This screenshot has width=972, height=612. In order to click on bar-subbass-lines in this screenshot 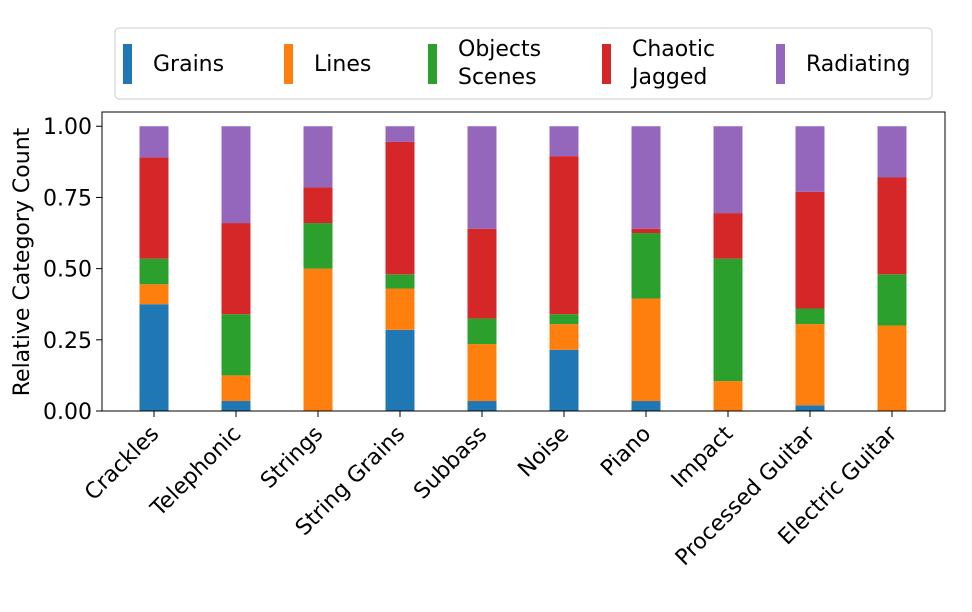, I will do `click(482, 373)`.